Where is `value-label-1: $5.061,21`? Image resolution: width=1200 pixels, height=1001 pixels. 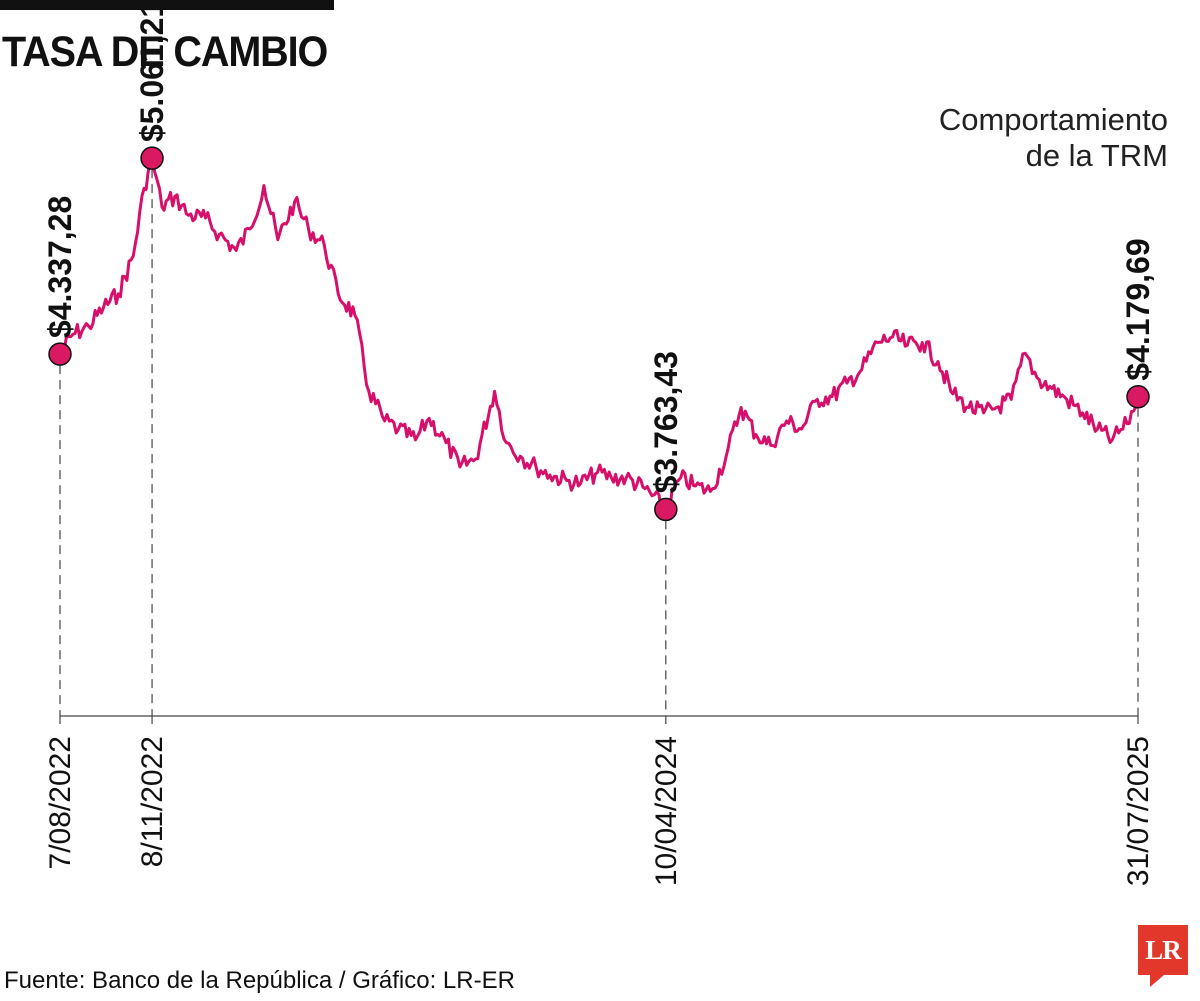 value-label-1: $5.061,21 is located at coordinates (152, 71).